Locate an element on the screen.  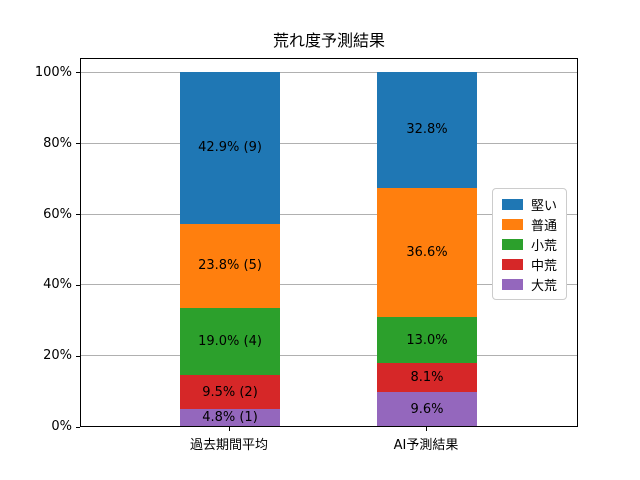
x-tick-label: AI予測結果 is located at coordinates (426, 445).